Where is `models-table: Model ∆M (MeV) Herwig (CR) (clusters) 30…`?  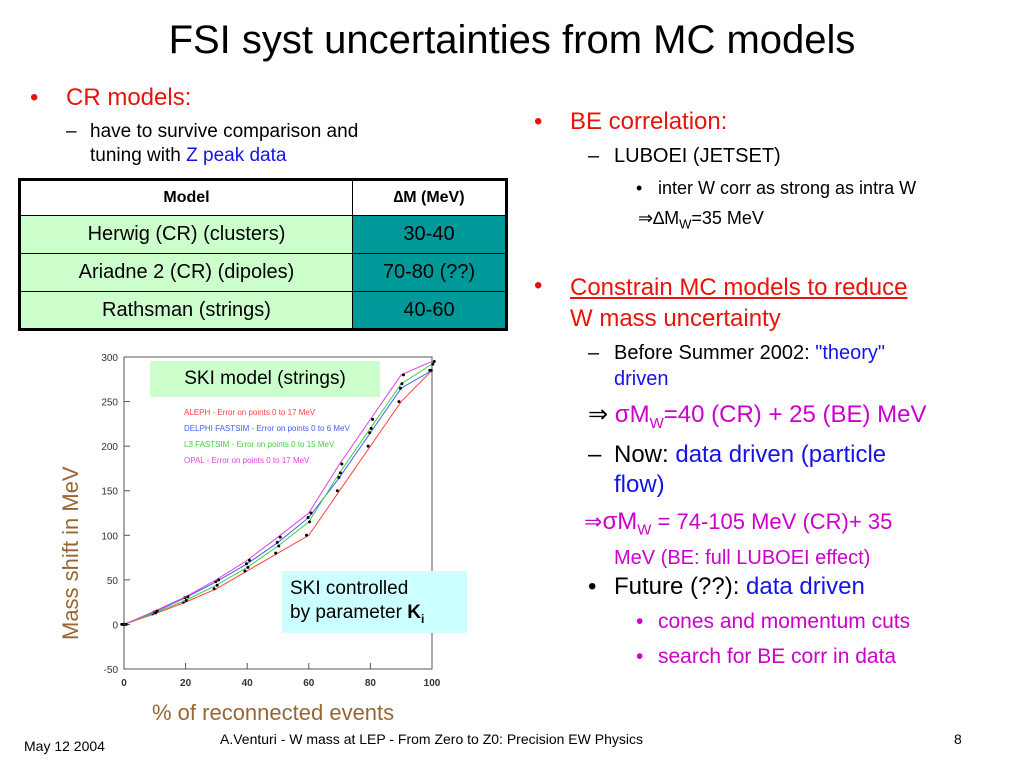 models-table: Model ∆M (MeV) Herwig (CR) (clusters) 30… is located at coordinates (263, 254).